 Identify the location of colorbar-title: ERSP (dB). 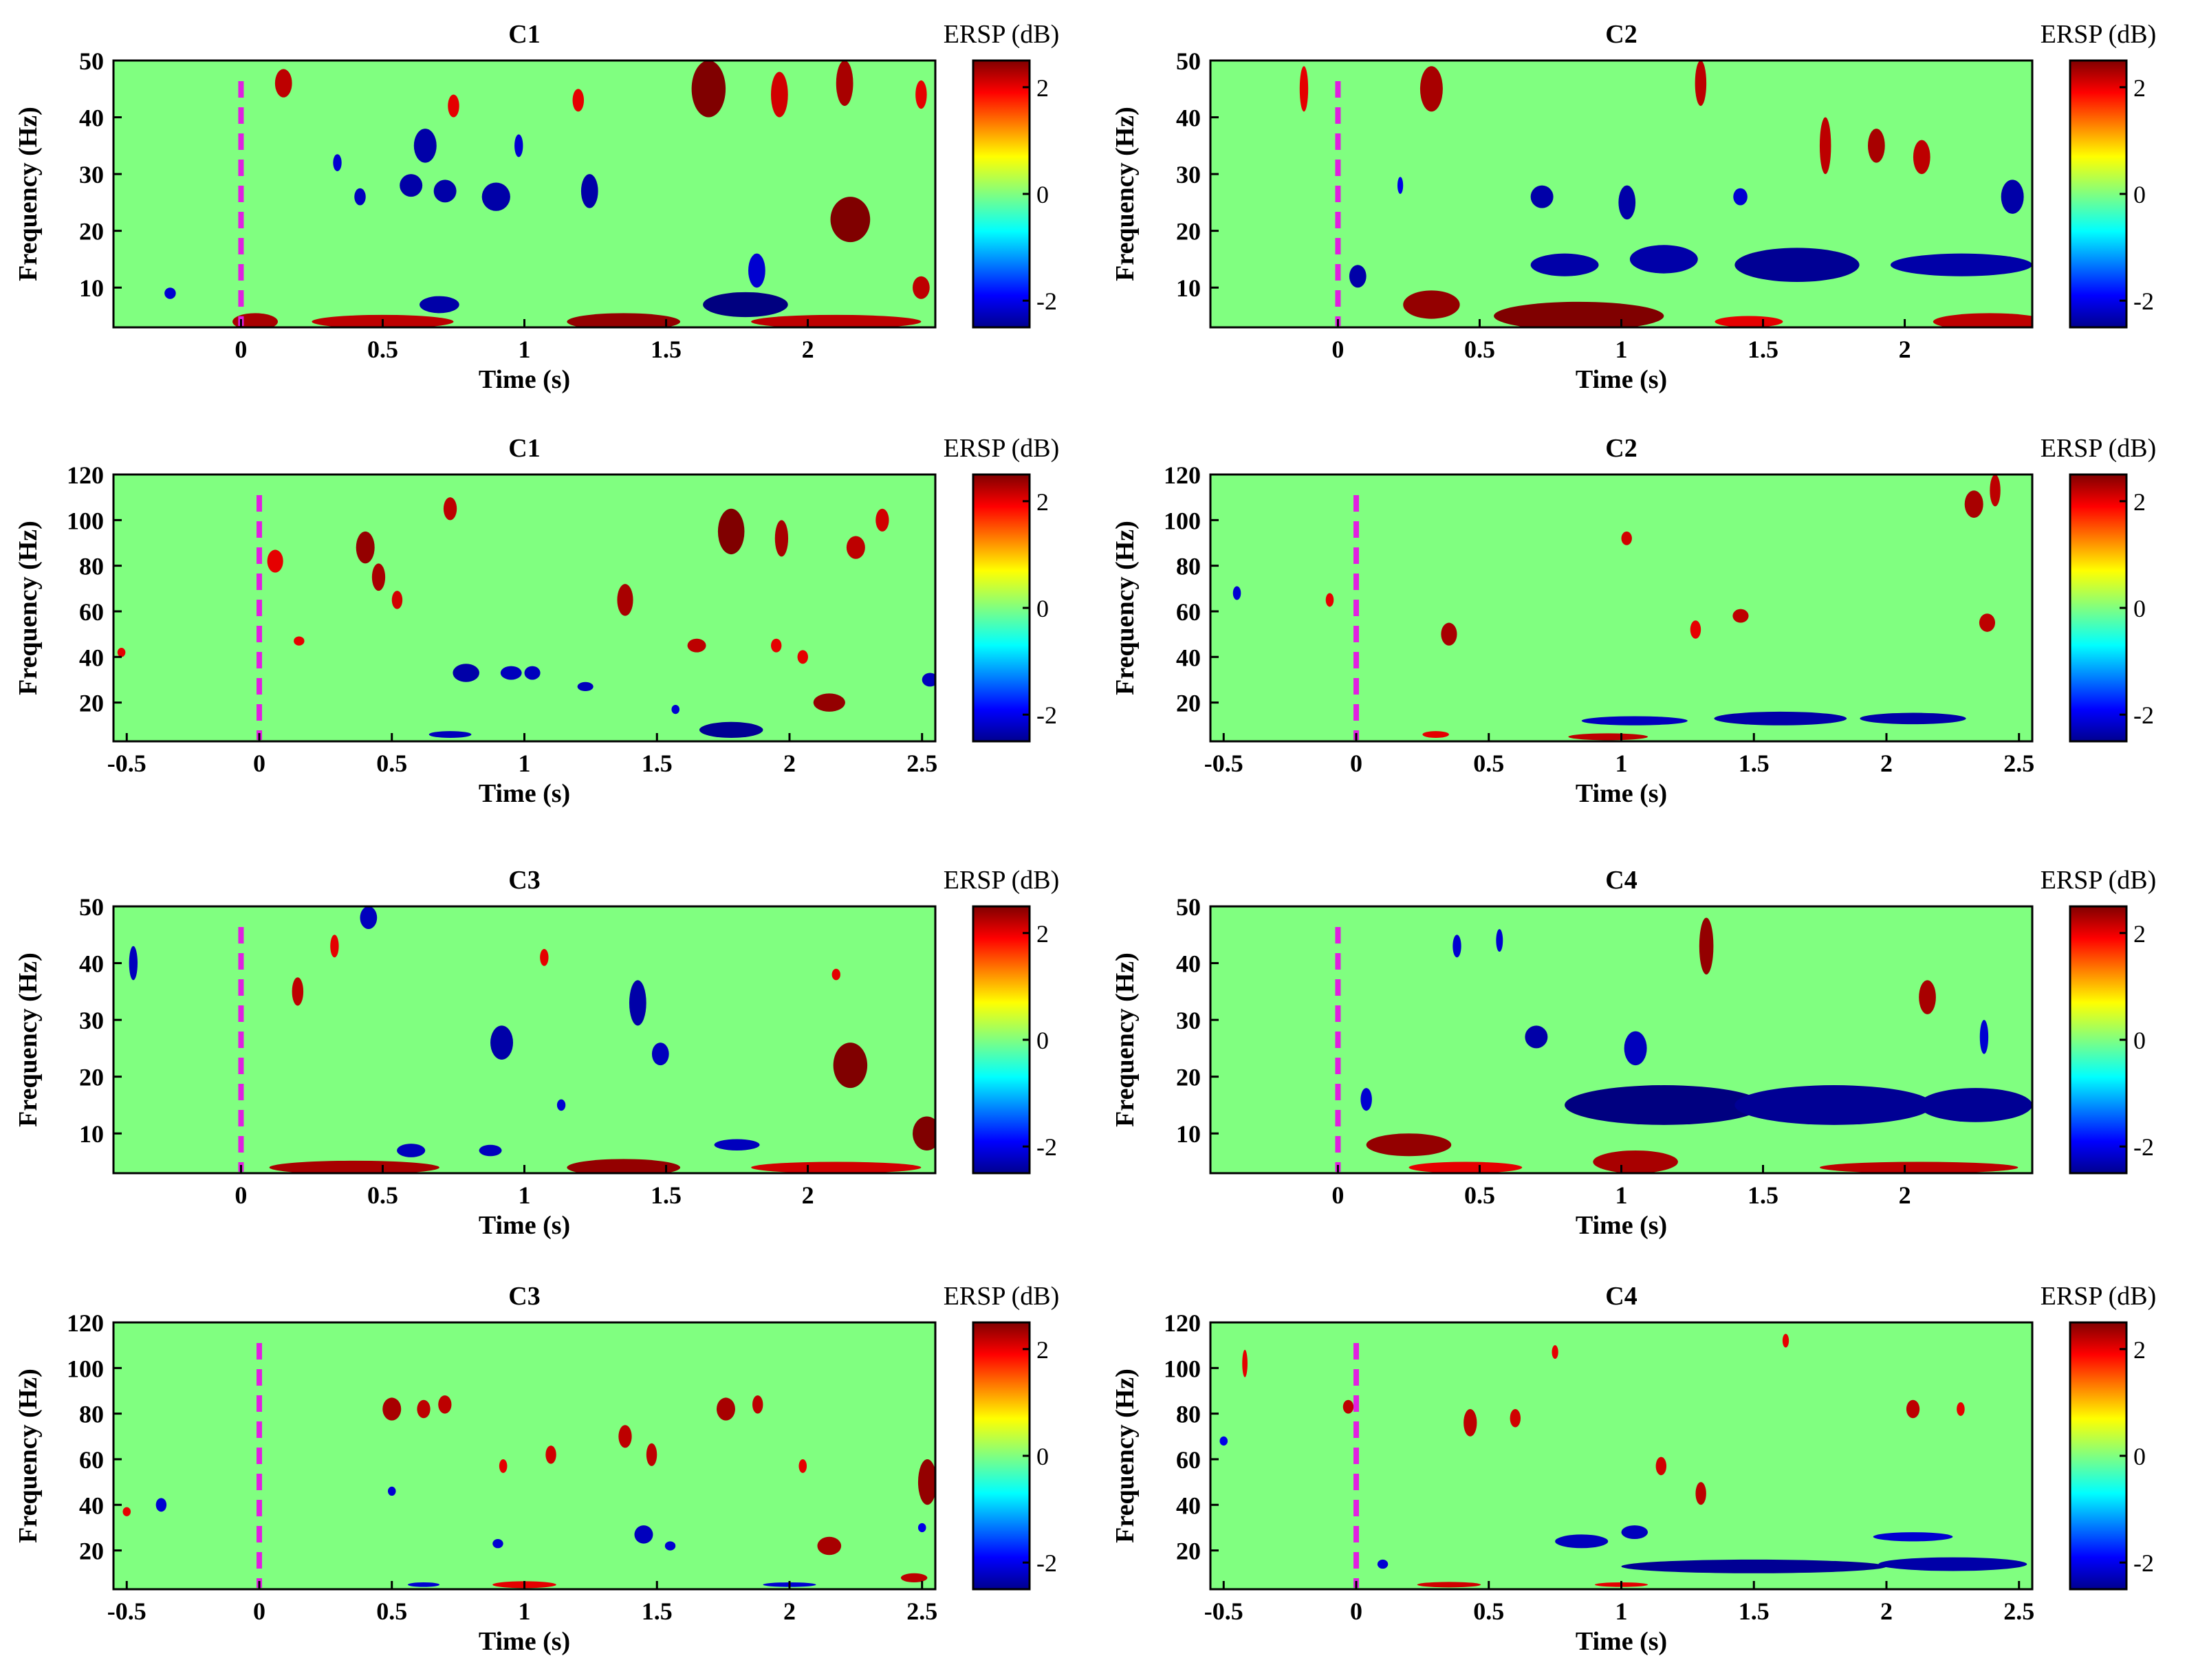
(2099, 448).